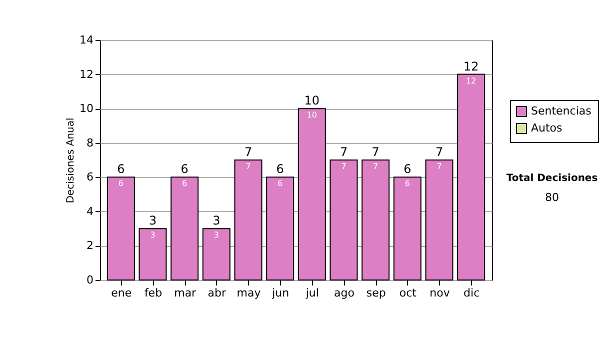 This screenshot has width=600, height=340. What do you see at coordinates (440, 293) in the screenshot?
I see `x-tick-label: nov` at bounding box center [440, 293].